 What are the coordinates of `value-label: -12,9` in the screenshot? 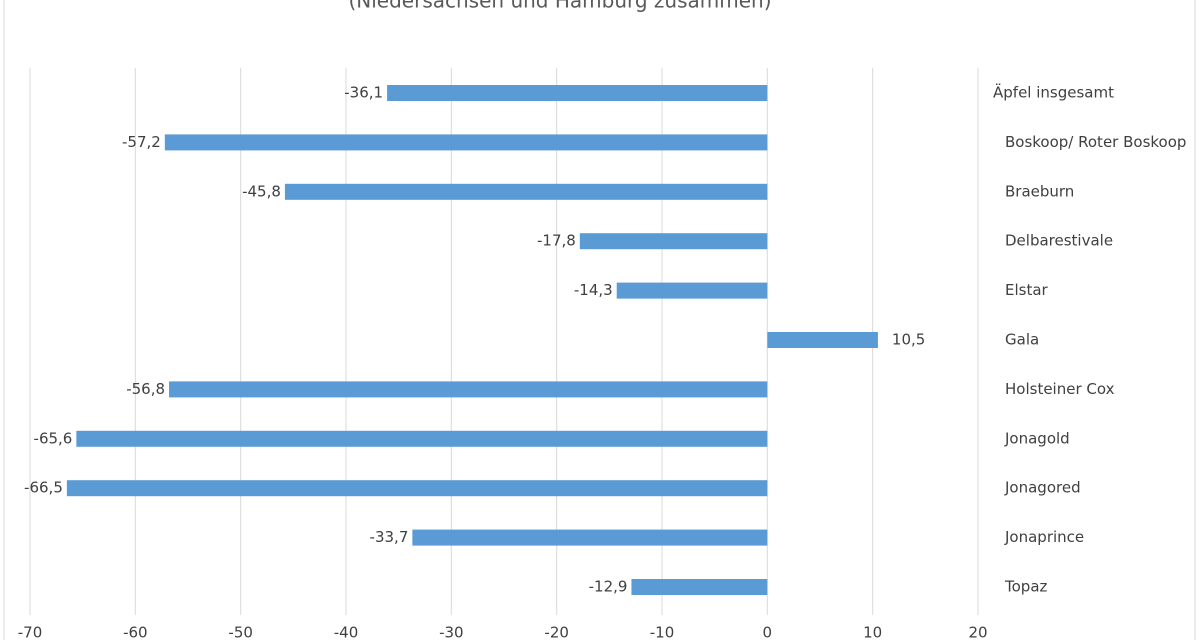 It's located at (608, 587).